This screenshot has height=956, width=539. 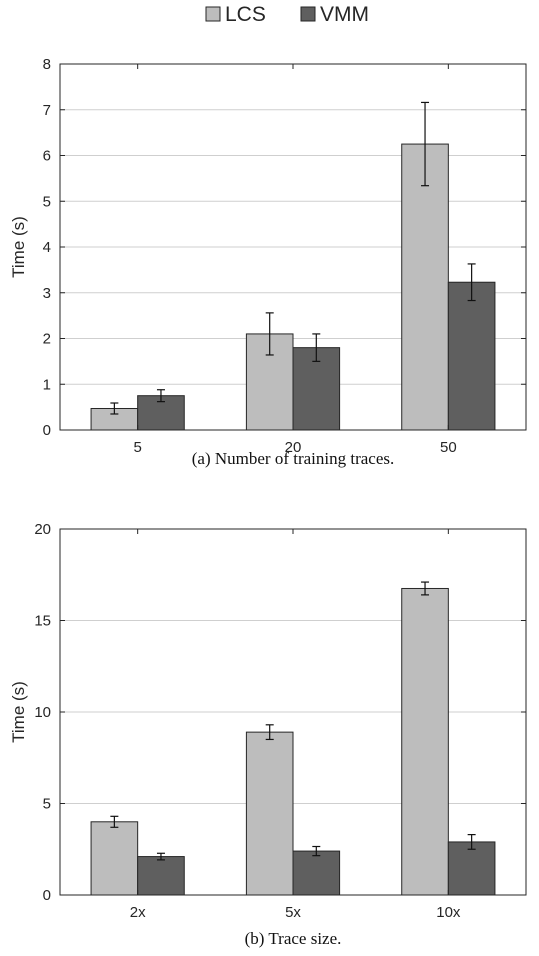 I want to click on y-tick-label: 10, so click(x=42, y=712).